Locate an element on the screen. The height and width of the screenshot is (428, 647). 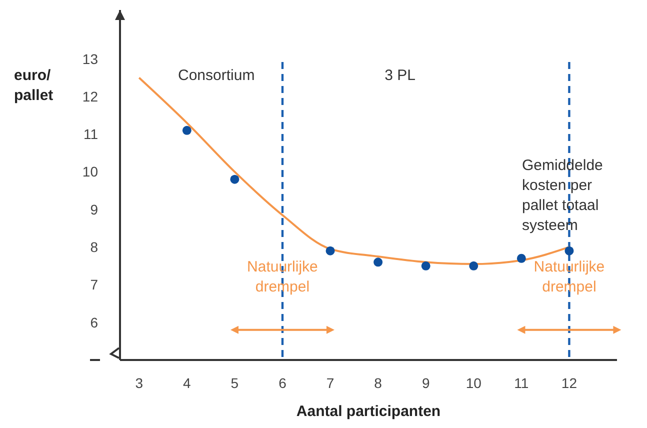
y-tick-label: 11 is located at coordinates (90, 134).